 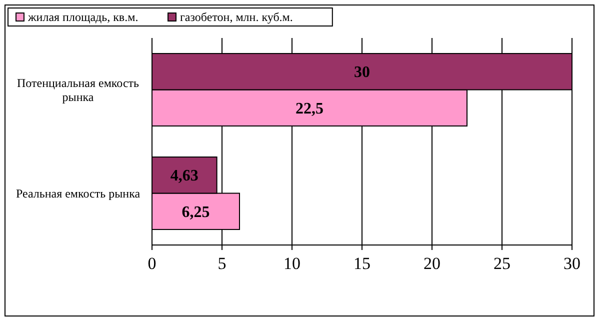 What do you see at coordinates (78, 193) in the screenshot?
I see `y-tick-label: Реальная емкость рынка` at bounding box center [78, 193].